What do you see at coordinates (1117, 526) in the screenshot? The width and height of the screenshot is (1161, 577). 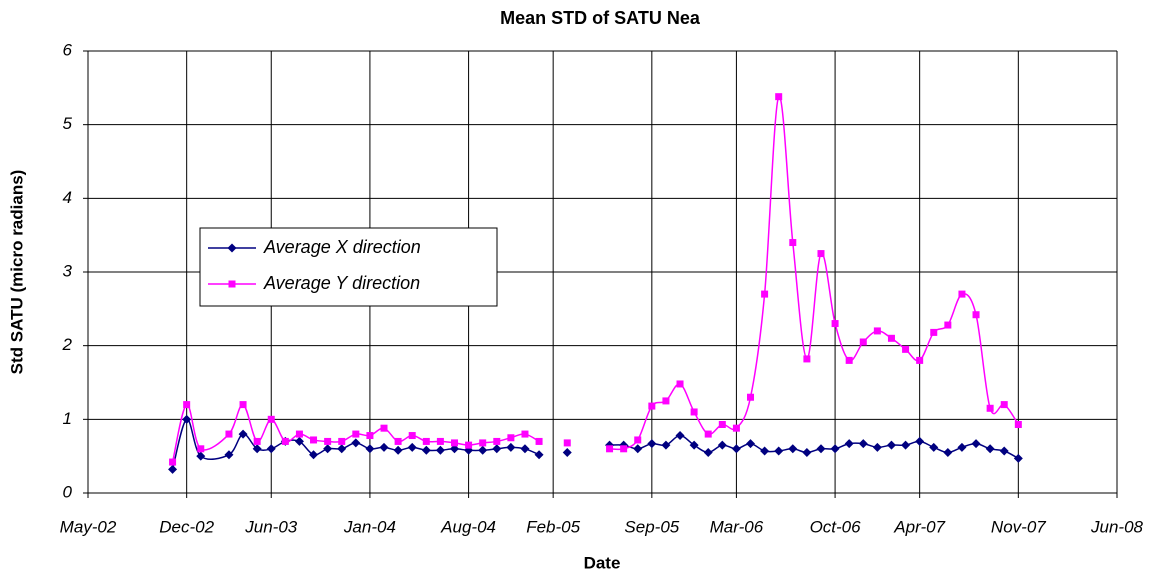 I see `x-tick-label: Jun-08` at bounding box center [1117, 526].